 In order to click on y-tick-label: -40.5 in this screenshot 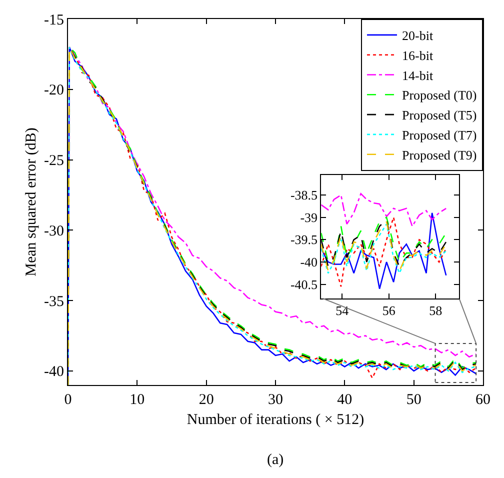, I will do `click(304, 284)`.